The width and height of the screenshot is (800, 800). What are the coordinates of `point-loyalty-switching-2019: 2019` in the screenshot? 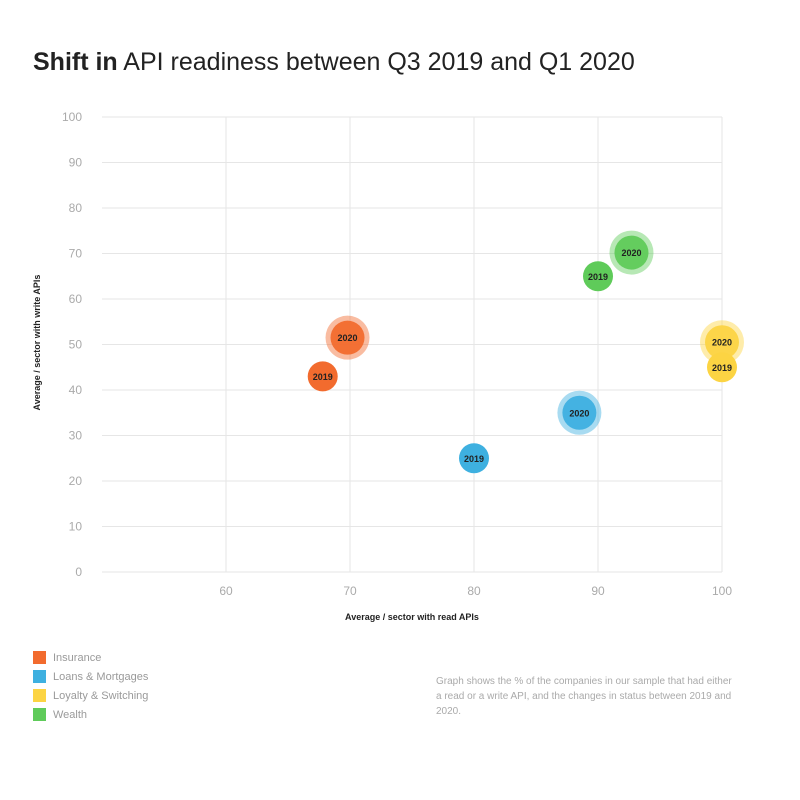 It's located at (722, 367).